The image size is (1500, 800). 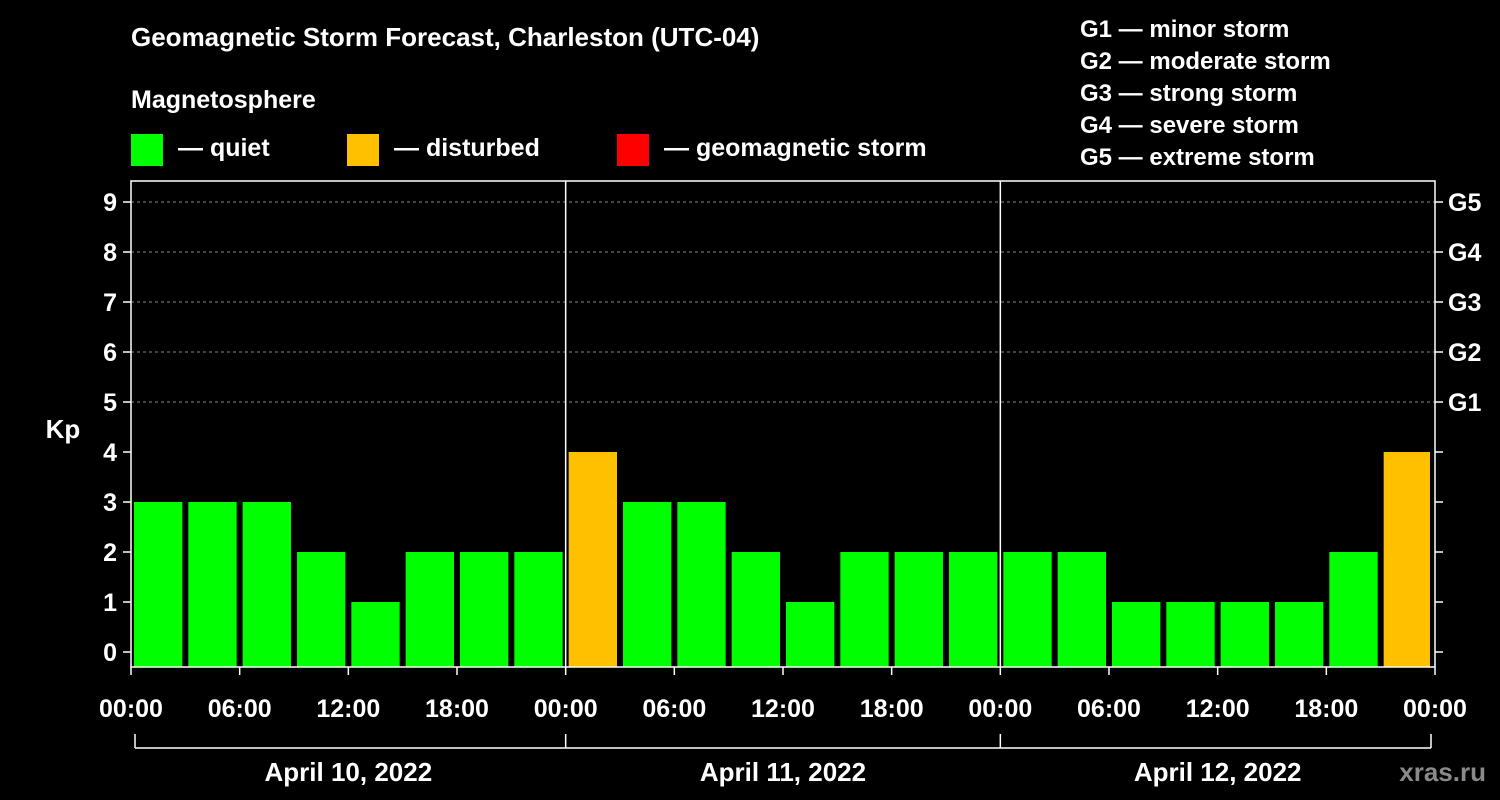 What do you see at coordinates (633, 150) in the screenshot?
I see `legend-storm-swatch` at bounding box center [633, 150].